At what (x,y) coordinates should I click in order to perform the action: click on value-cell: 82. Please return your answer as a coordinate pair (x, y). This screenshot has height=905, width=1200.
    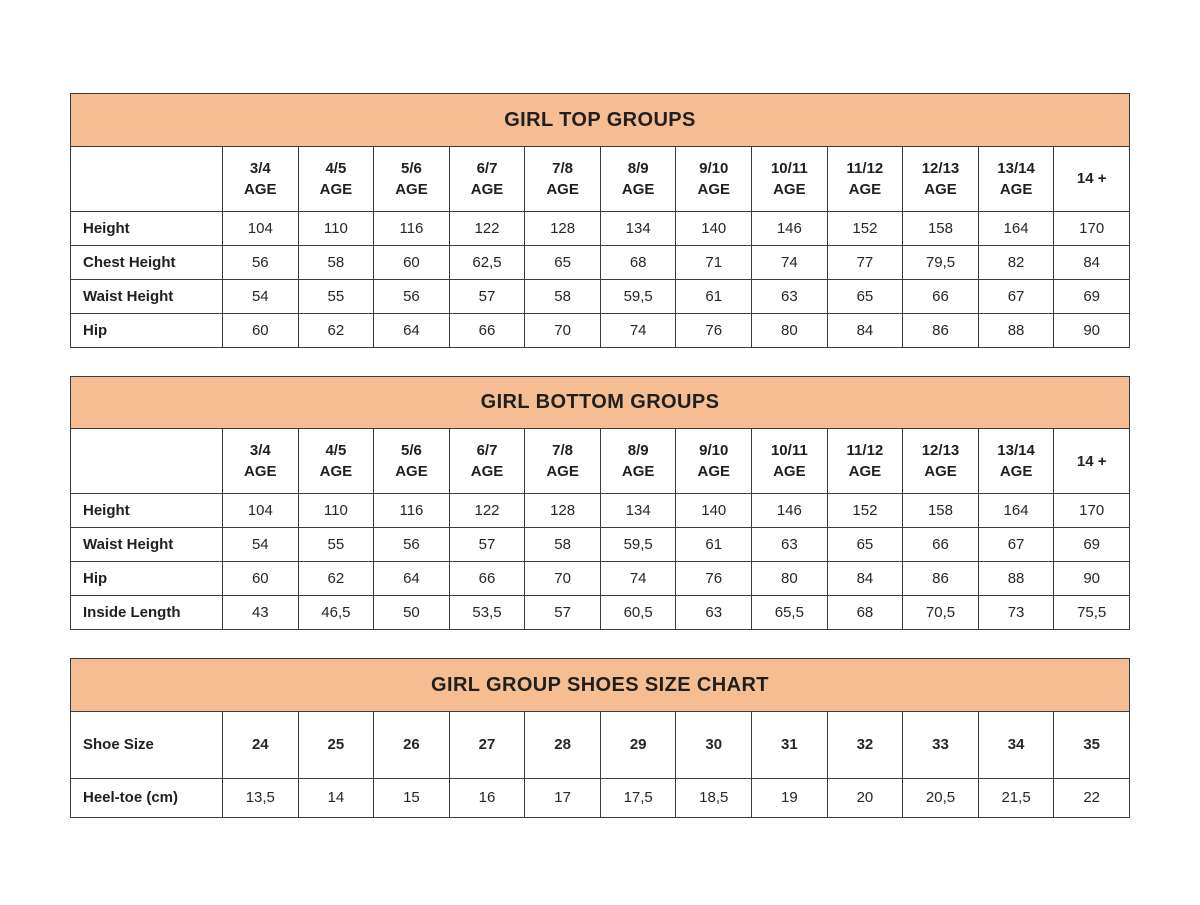
    Looking at the image, I should click on (1016, 262).